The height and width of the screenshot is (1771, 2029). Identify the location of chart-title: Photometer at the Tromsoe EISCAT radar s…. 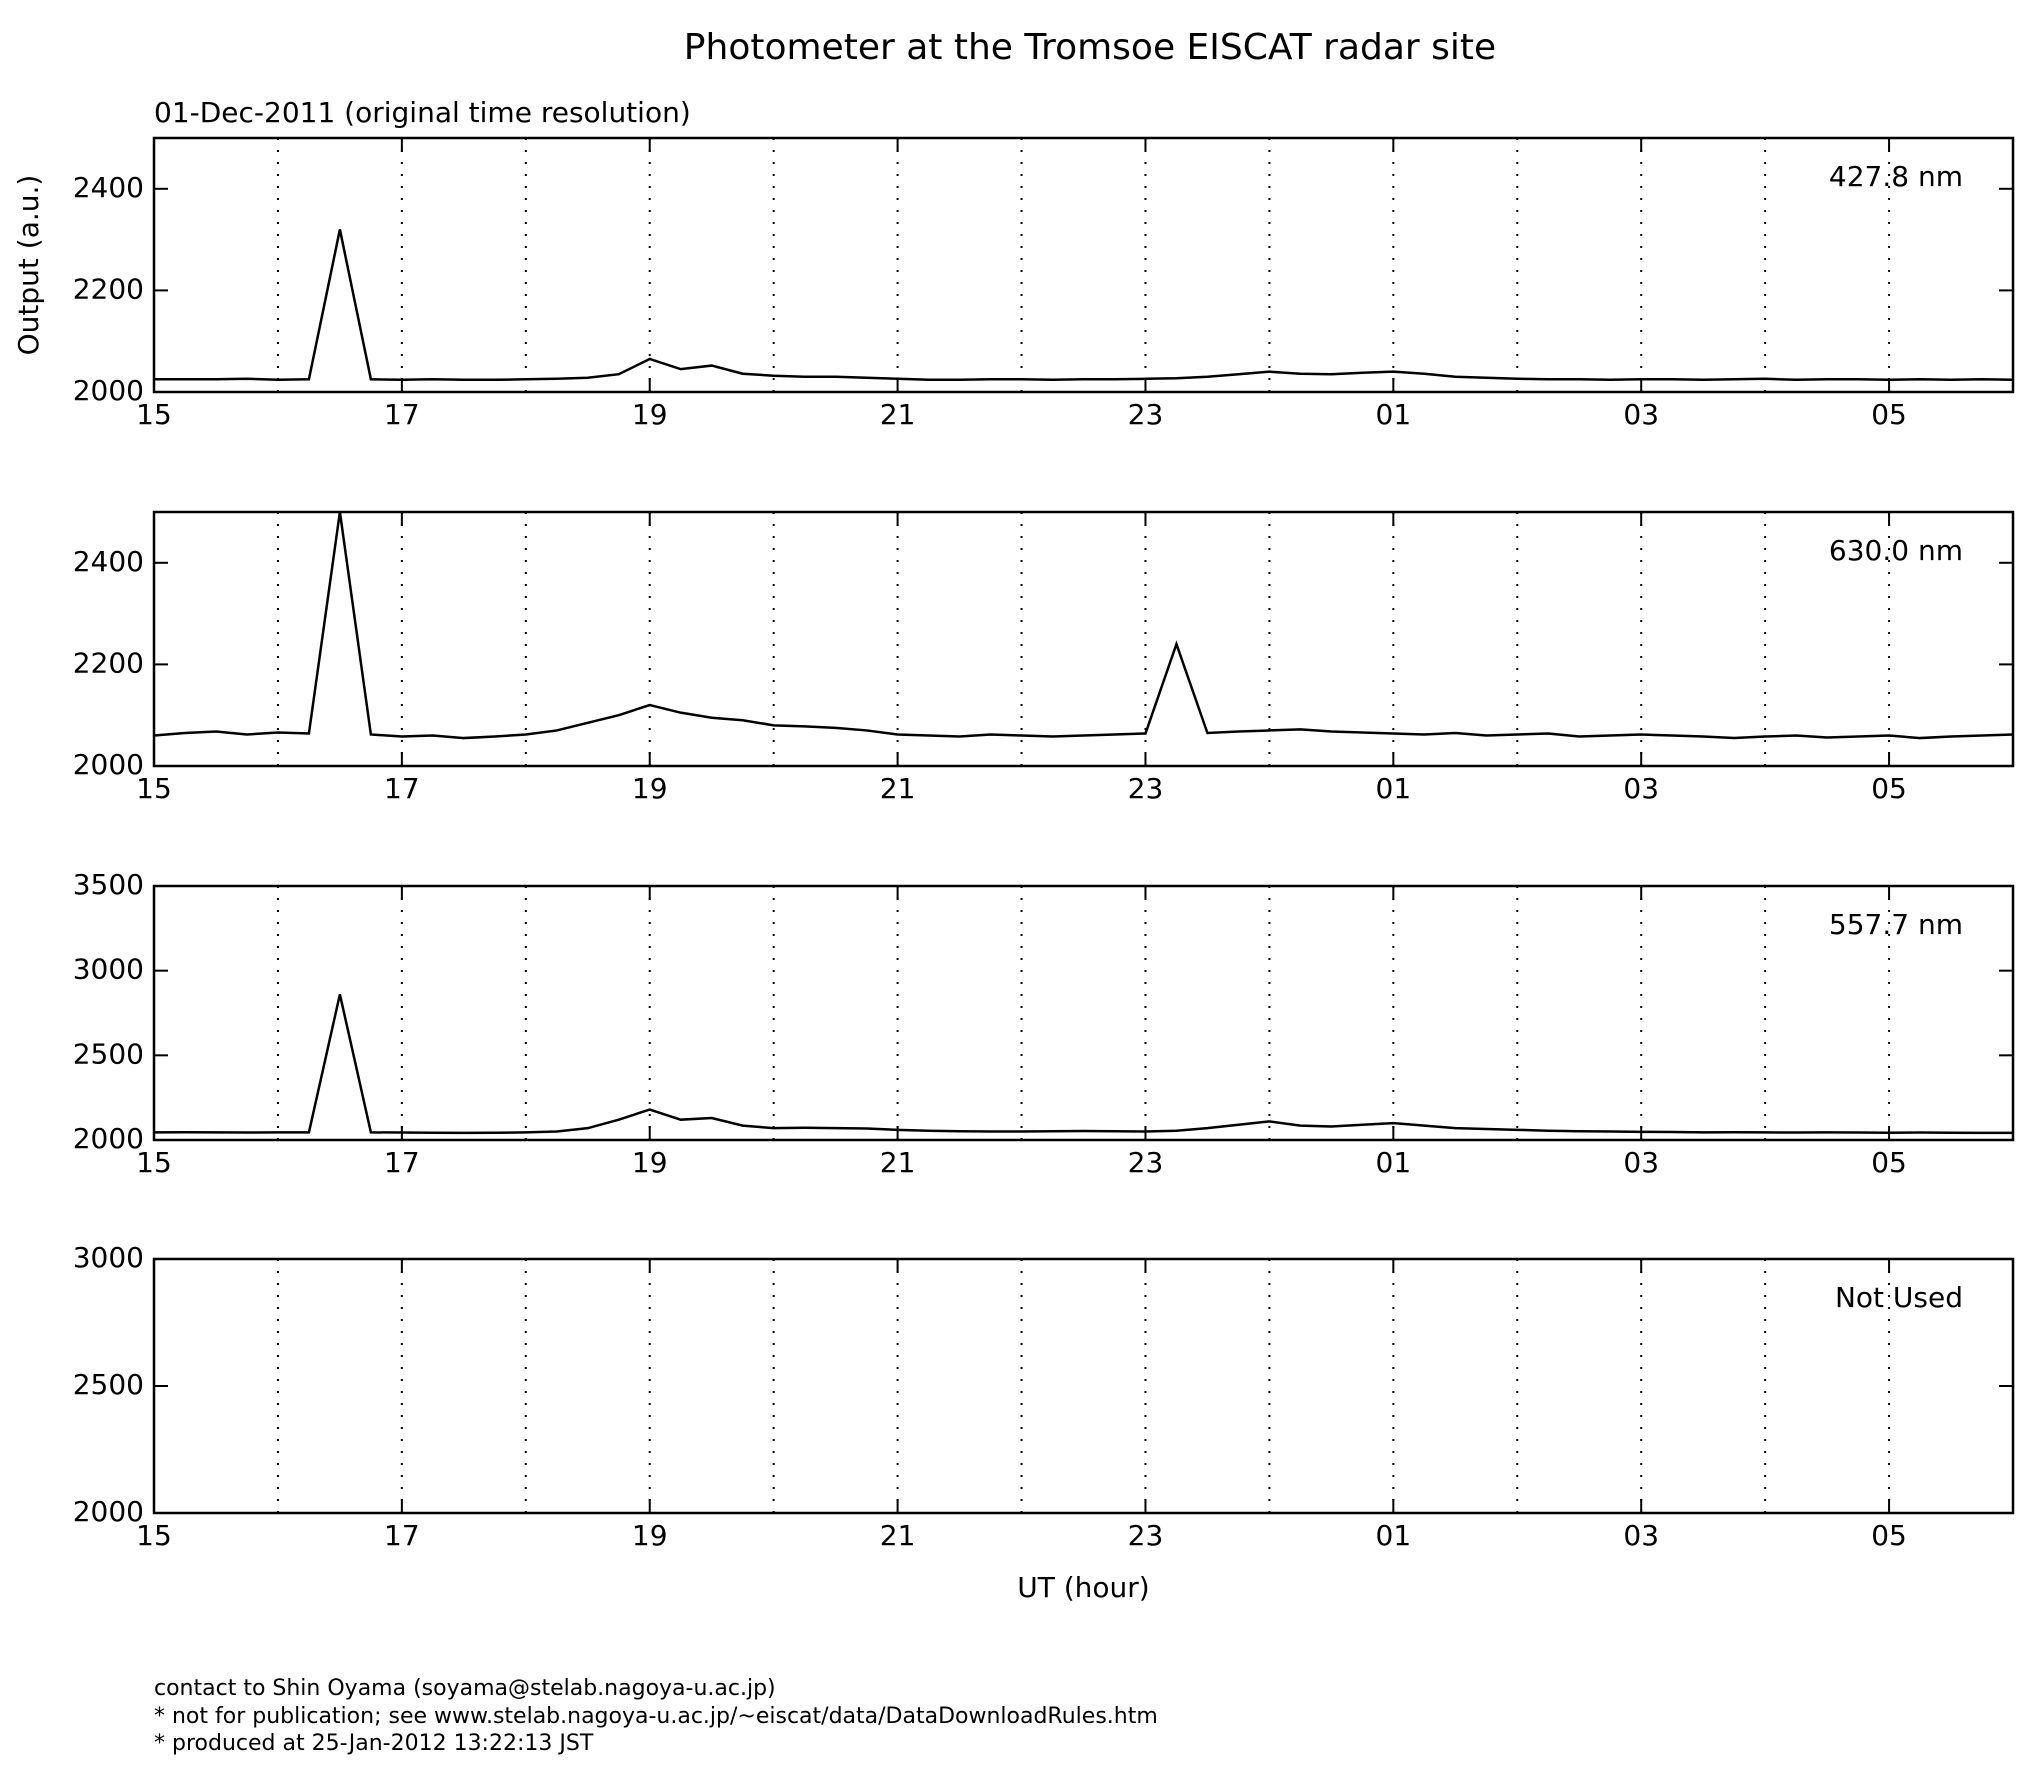
(1090, 47).